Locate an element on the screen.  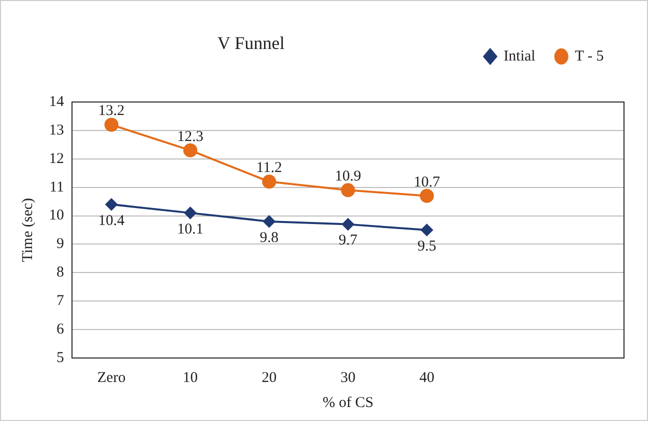
data-label: 9.5 is located at coordinates (426, 246).